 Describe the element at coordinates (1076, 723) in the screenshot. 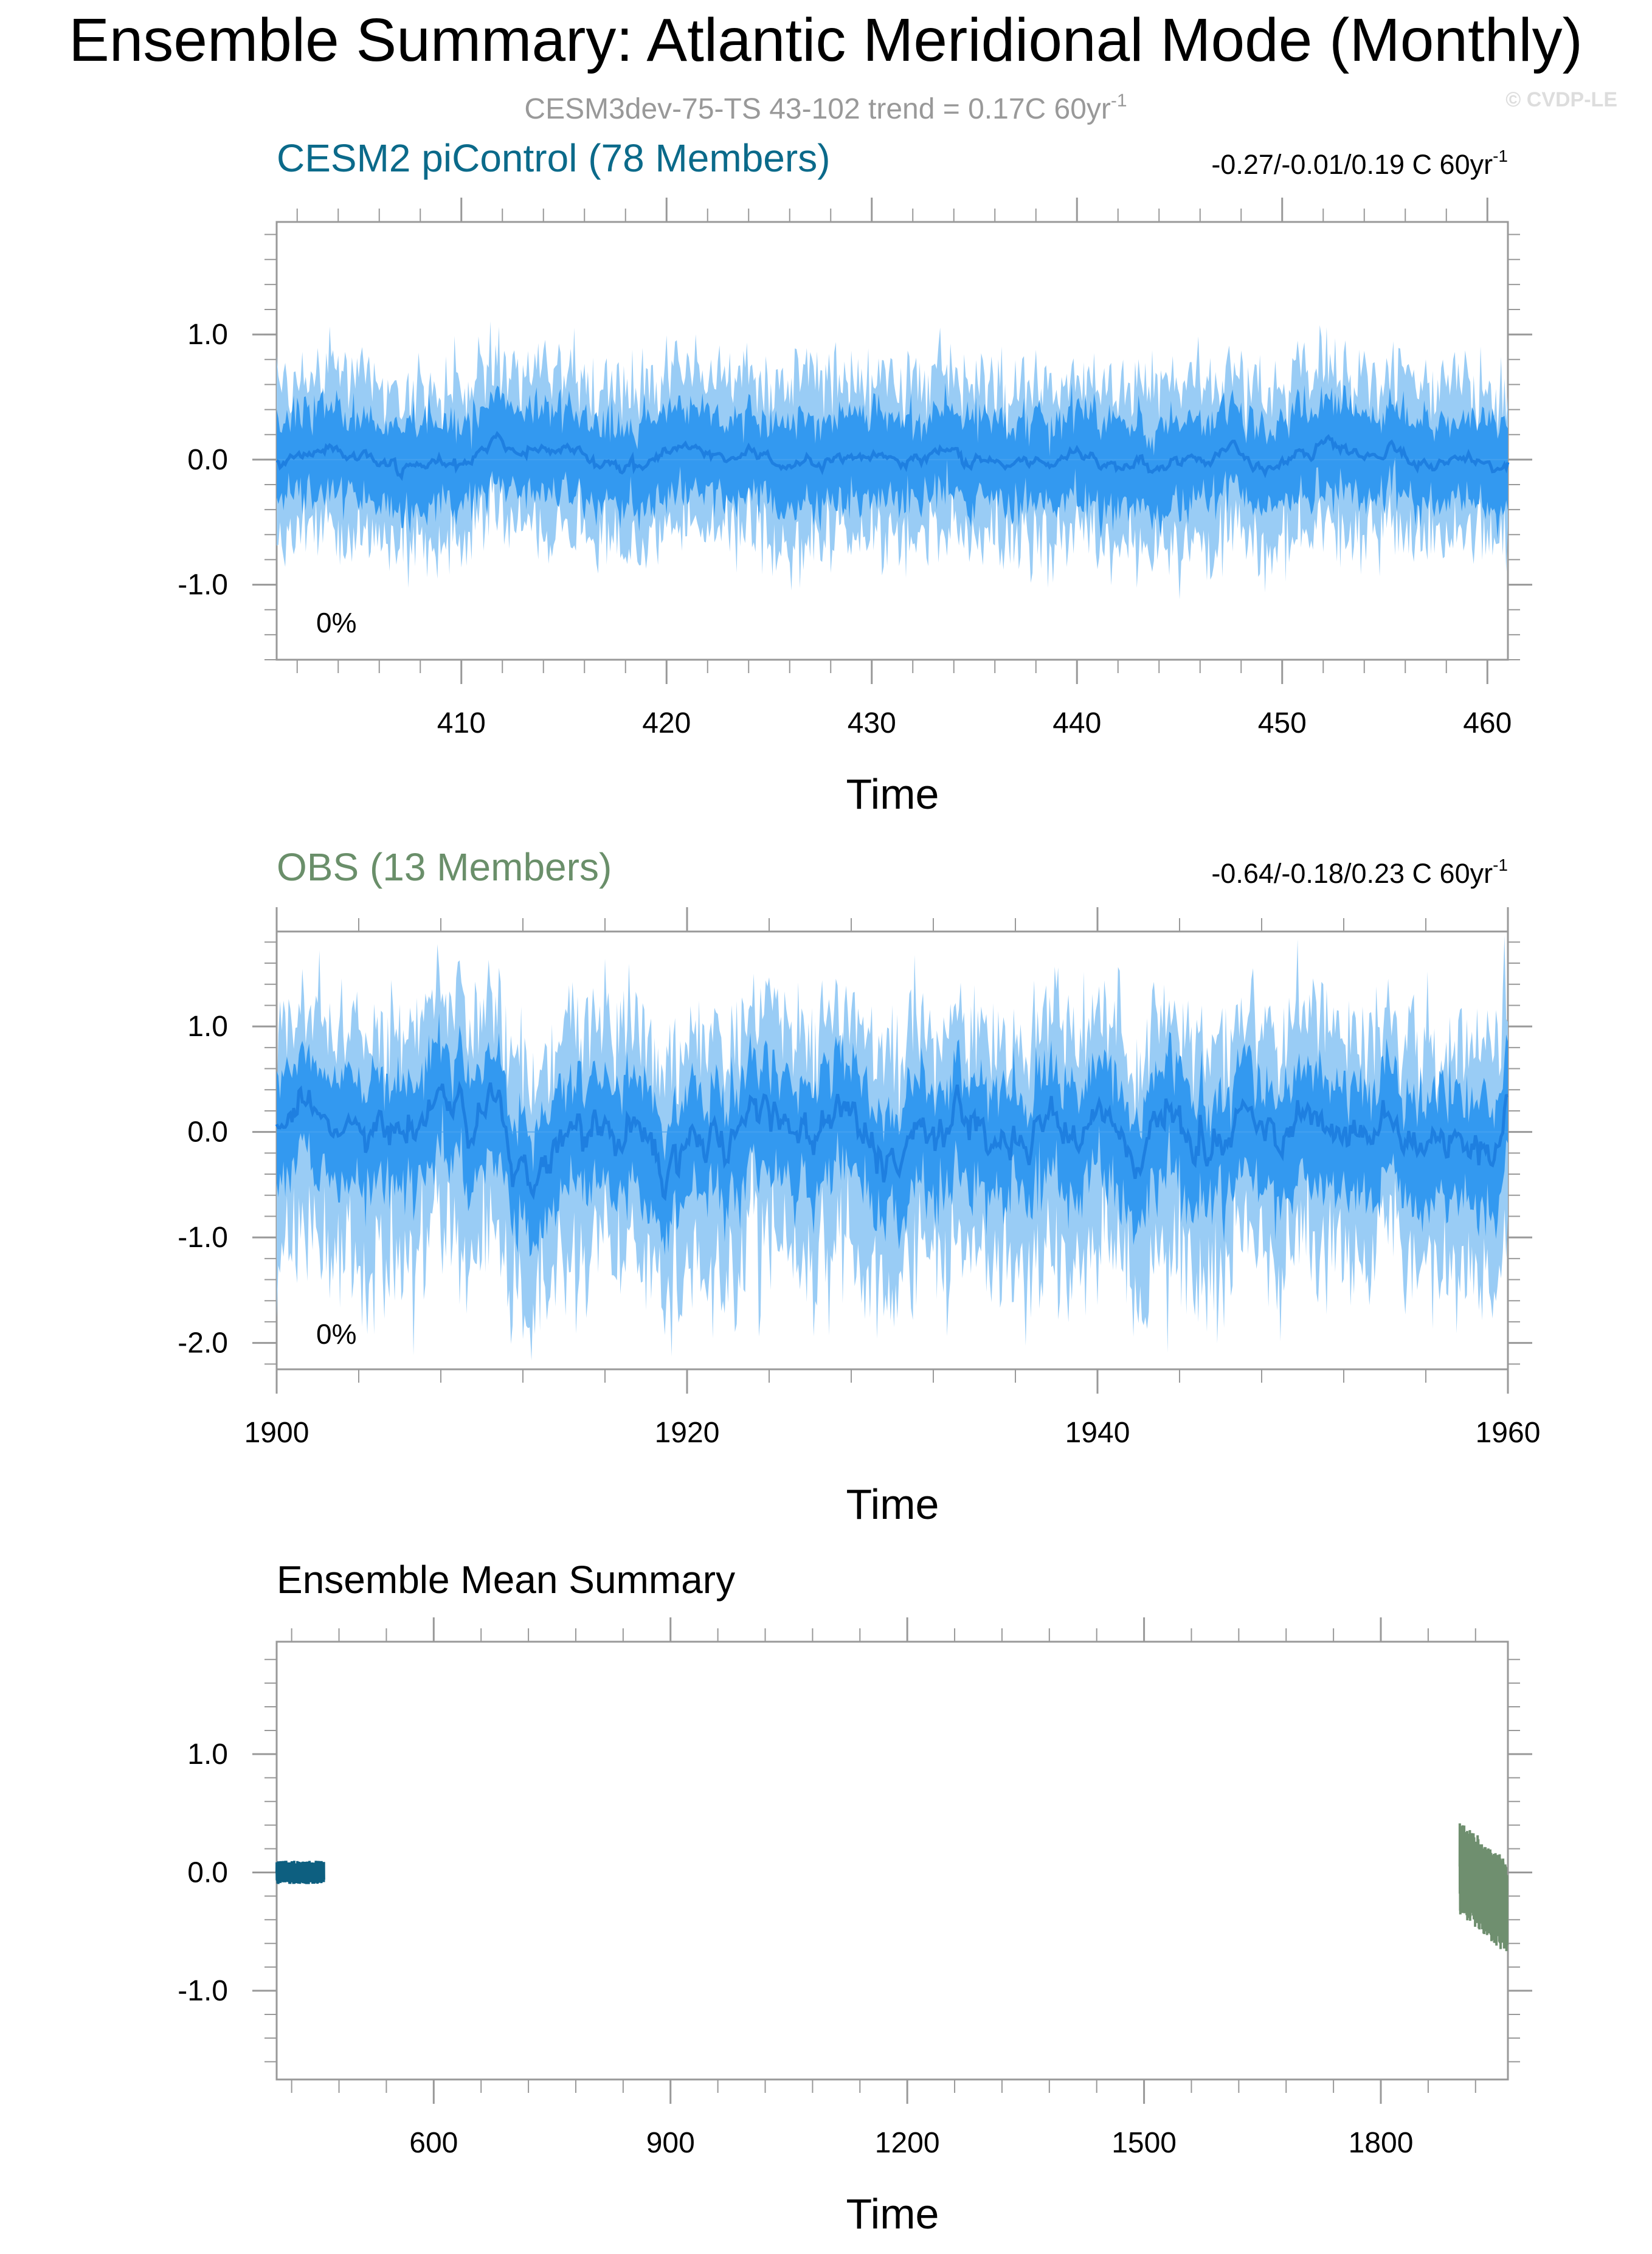

I see `x-tick-label: 440` at that location.